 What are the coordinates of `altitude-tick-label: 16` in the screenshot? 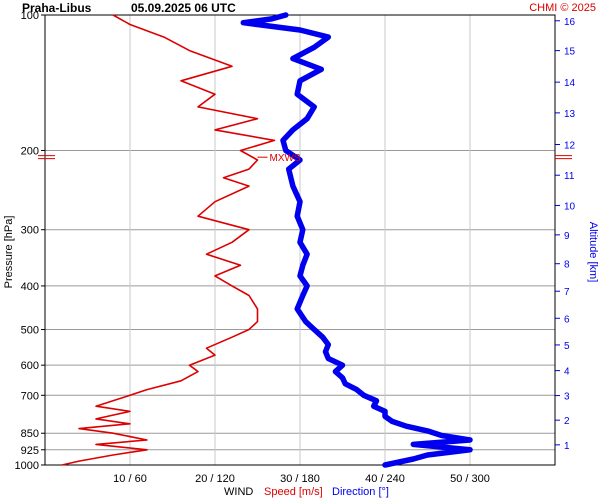 It's located at (570, 22).